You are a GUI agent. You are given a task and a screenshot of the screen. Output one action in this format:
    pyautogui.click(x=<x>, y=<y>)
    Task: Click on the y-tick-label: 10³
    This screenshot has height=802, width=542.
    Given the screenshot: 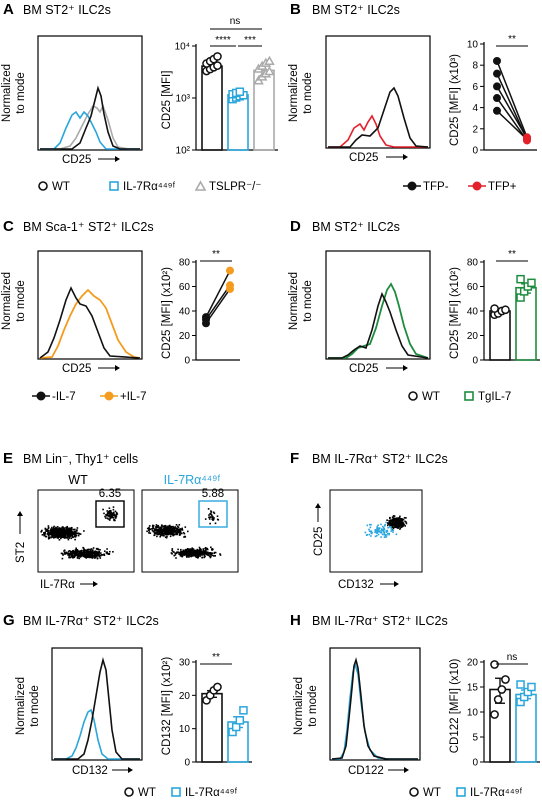 What is the action you would take?
    pyautogui.click(x=183, y=99)
    